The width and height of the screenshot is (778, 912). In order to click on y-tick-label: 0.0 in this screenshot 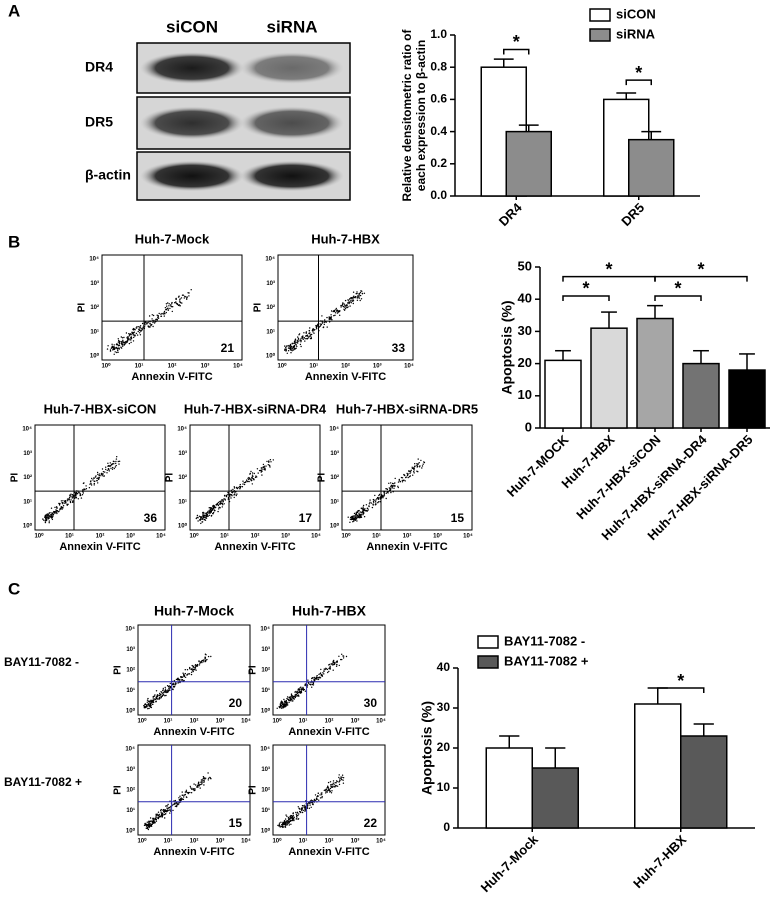, I will do `click(438, 195)`.